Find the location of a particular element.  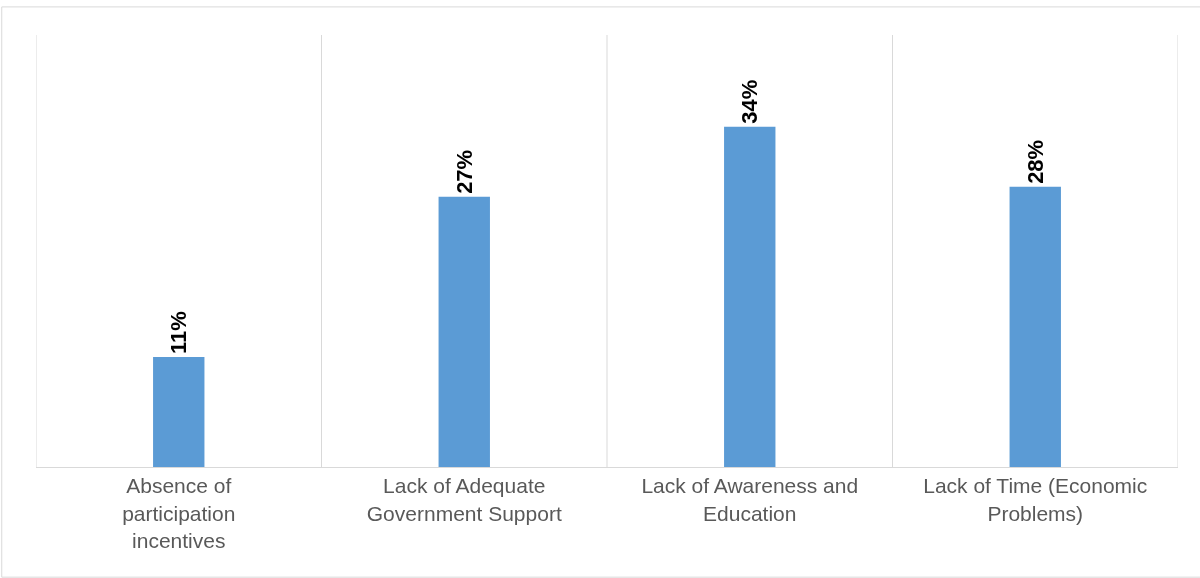

x-tick-label: Lack of Awareness and Education is located at coordinates (750, 499).